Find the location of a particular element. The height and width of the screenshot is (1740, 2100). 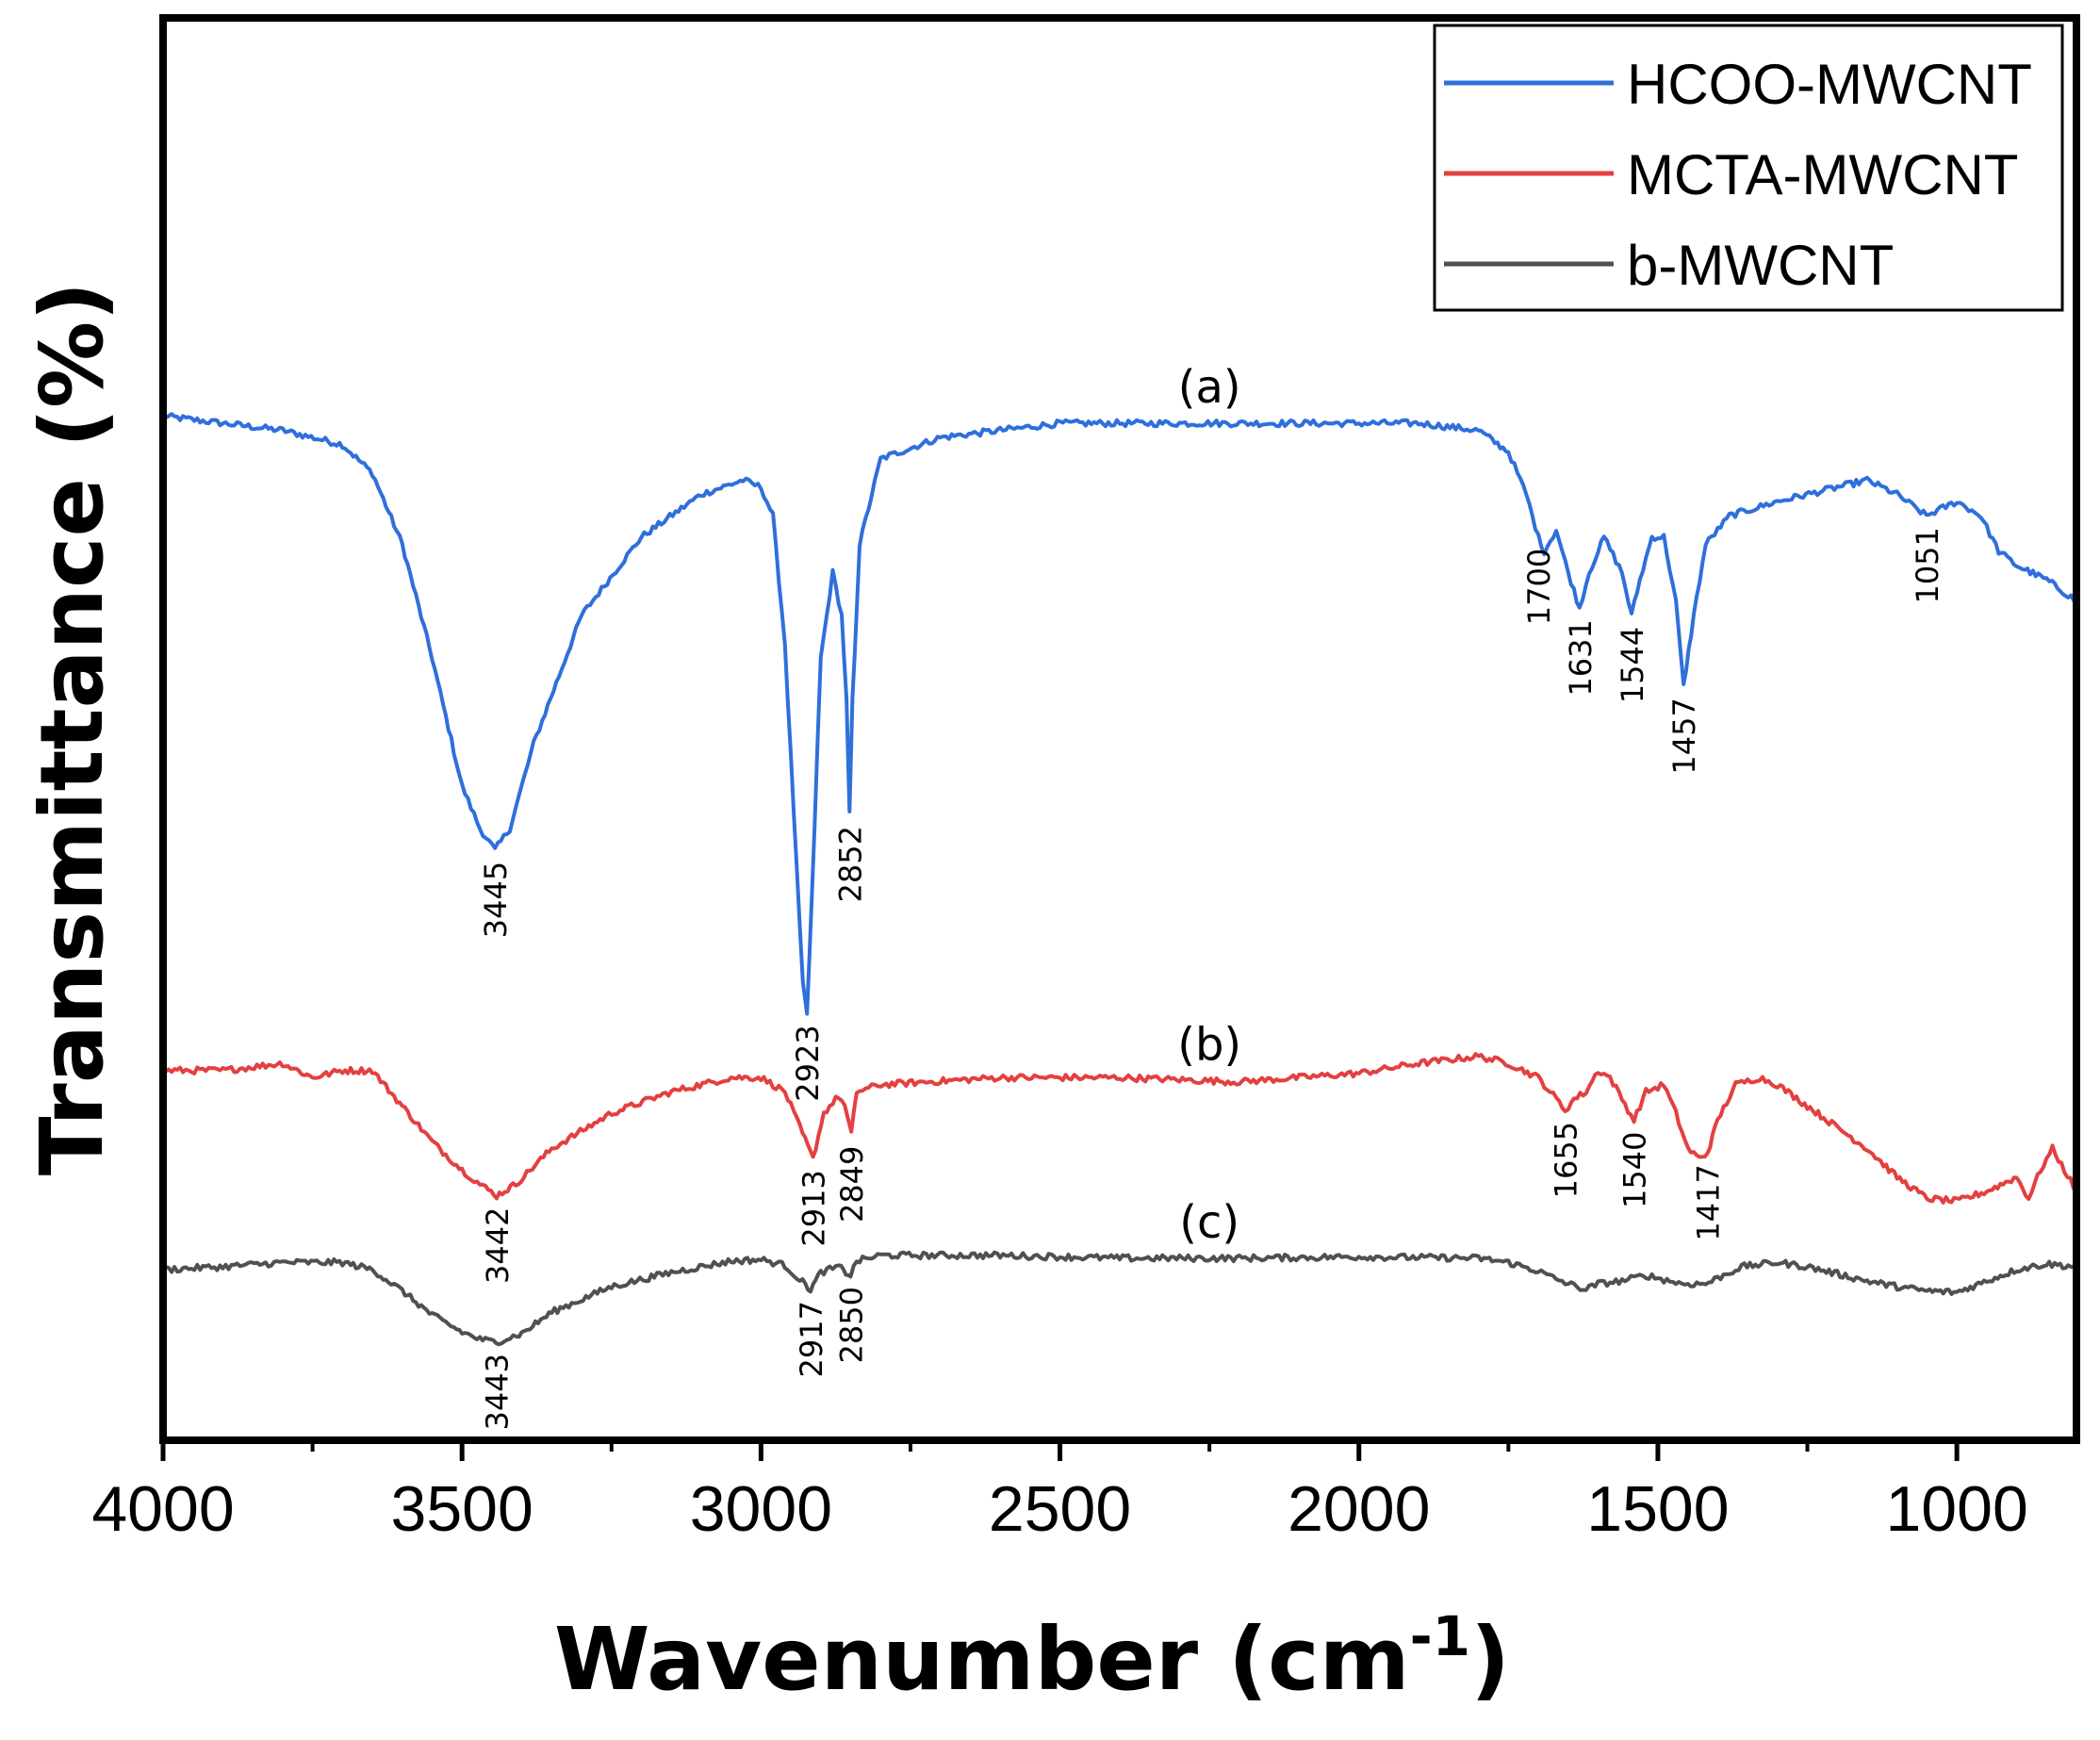

x-tick-label: 1000 is located at coordinates (1956, 1509).